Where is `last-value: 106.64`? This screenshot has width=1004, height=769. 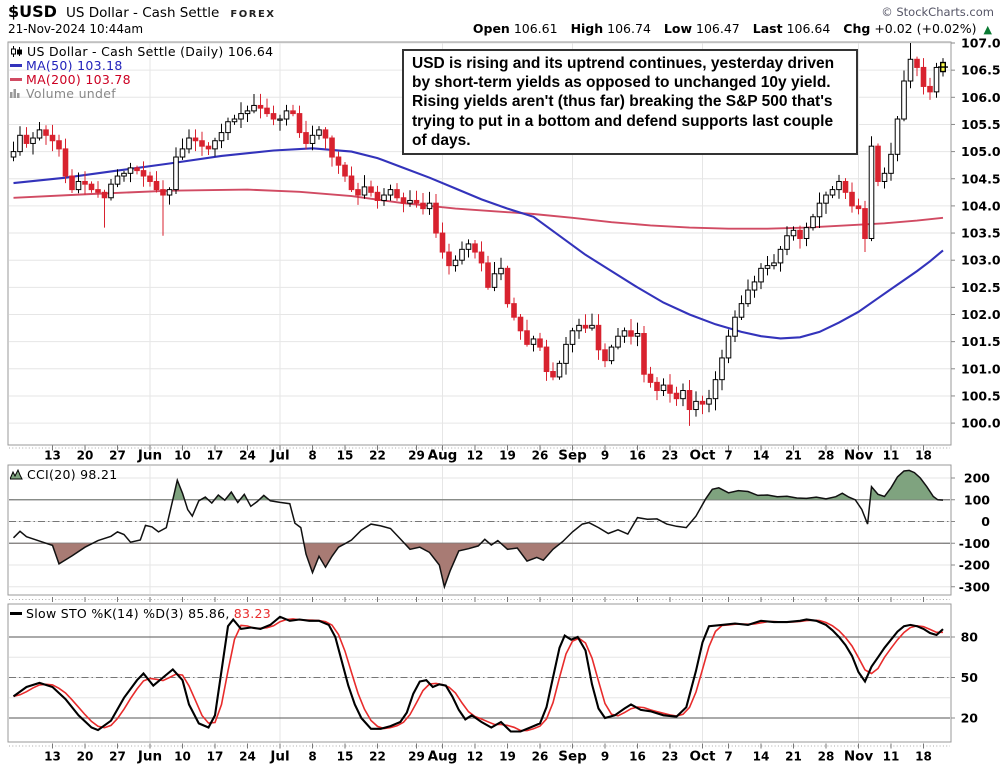
last-value: 106.64 is located at coordinates (808, 28).